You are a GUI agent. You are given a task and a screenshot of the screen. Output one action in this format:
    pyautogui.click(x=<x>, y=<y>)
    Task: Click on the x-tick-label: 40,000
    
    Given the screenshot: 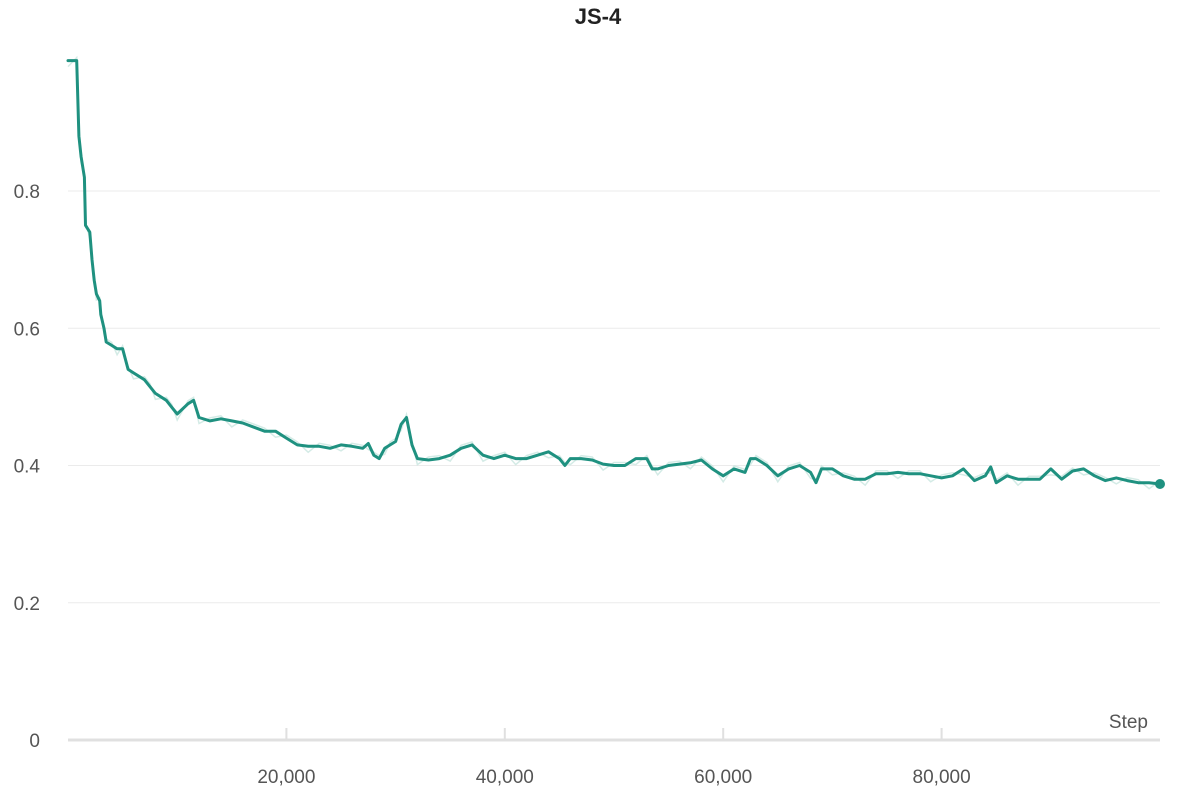 What is the action you would take?
    pyautogui.click(x=505, y=777)
    